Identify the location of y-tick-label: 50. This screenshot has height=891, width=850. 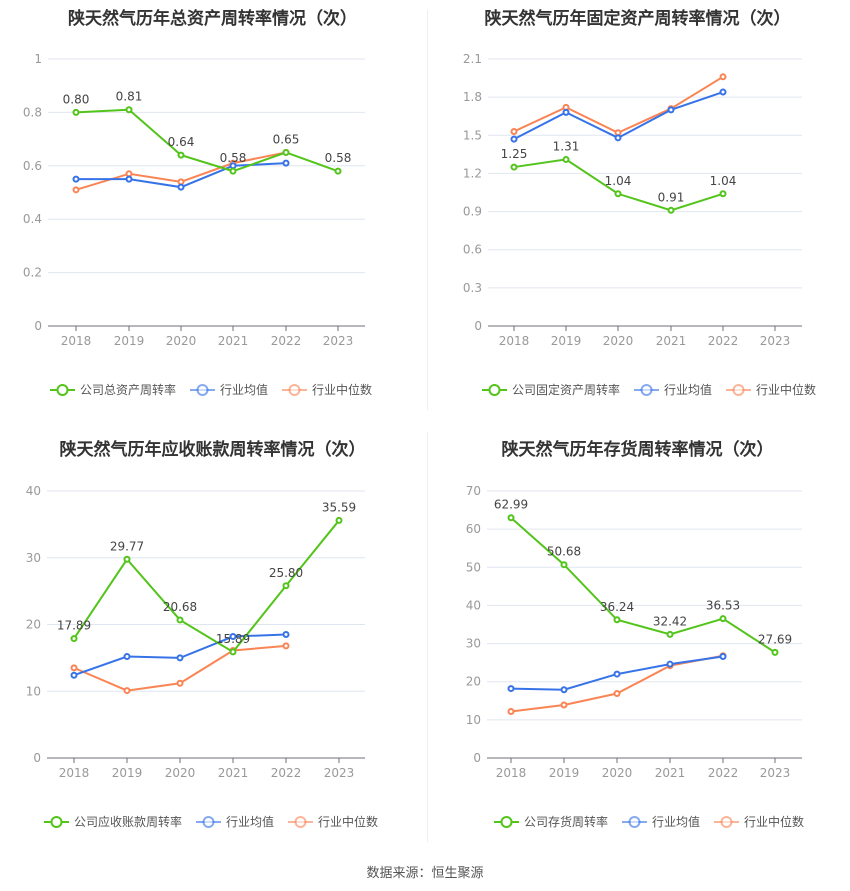
(473, 567).